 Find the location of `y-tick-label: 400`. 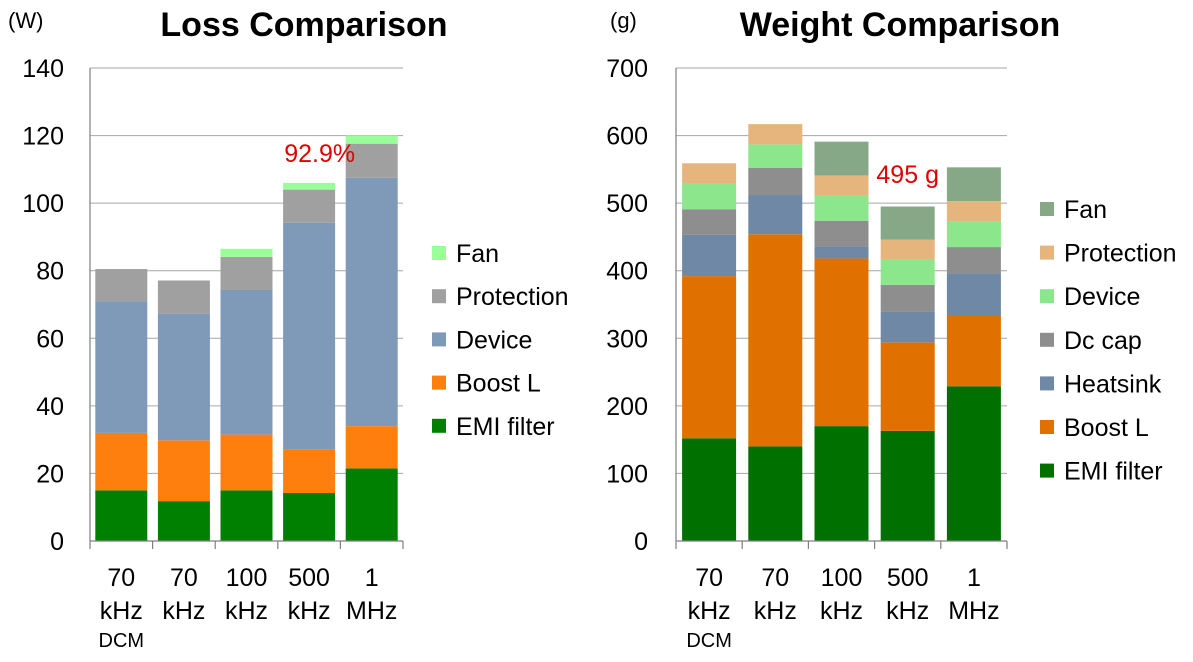

y-tick-label: 400 is located at coordinates (627, 272).